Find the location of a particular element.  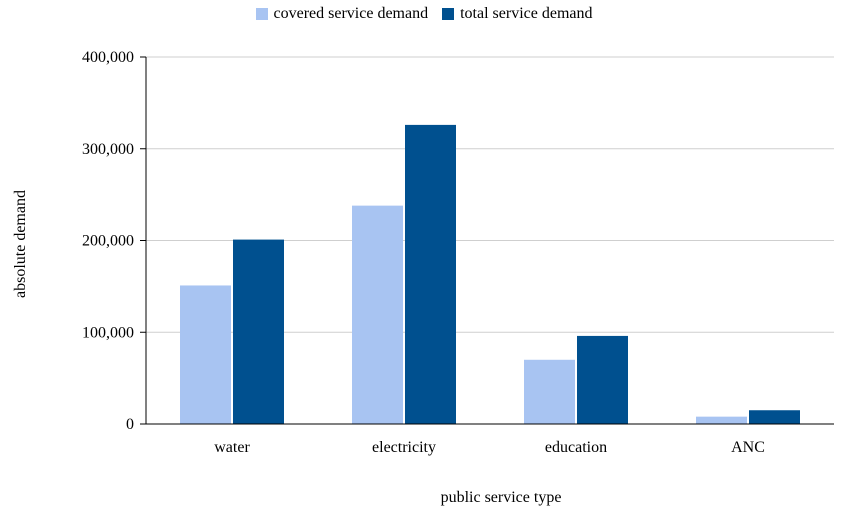

y-tick-label: 300,000 is located at coordinates (108, 149).